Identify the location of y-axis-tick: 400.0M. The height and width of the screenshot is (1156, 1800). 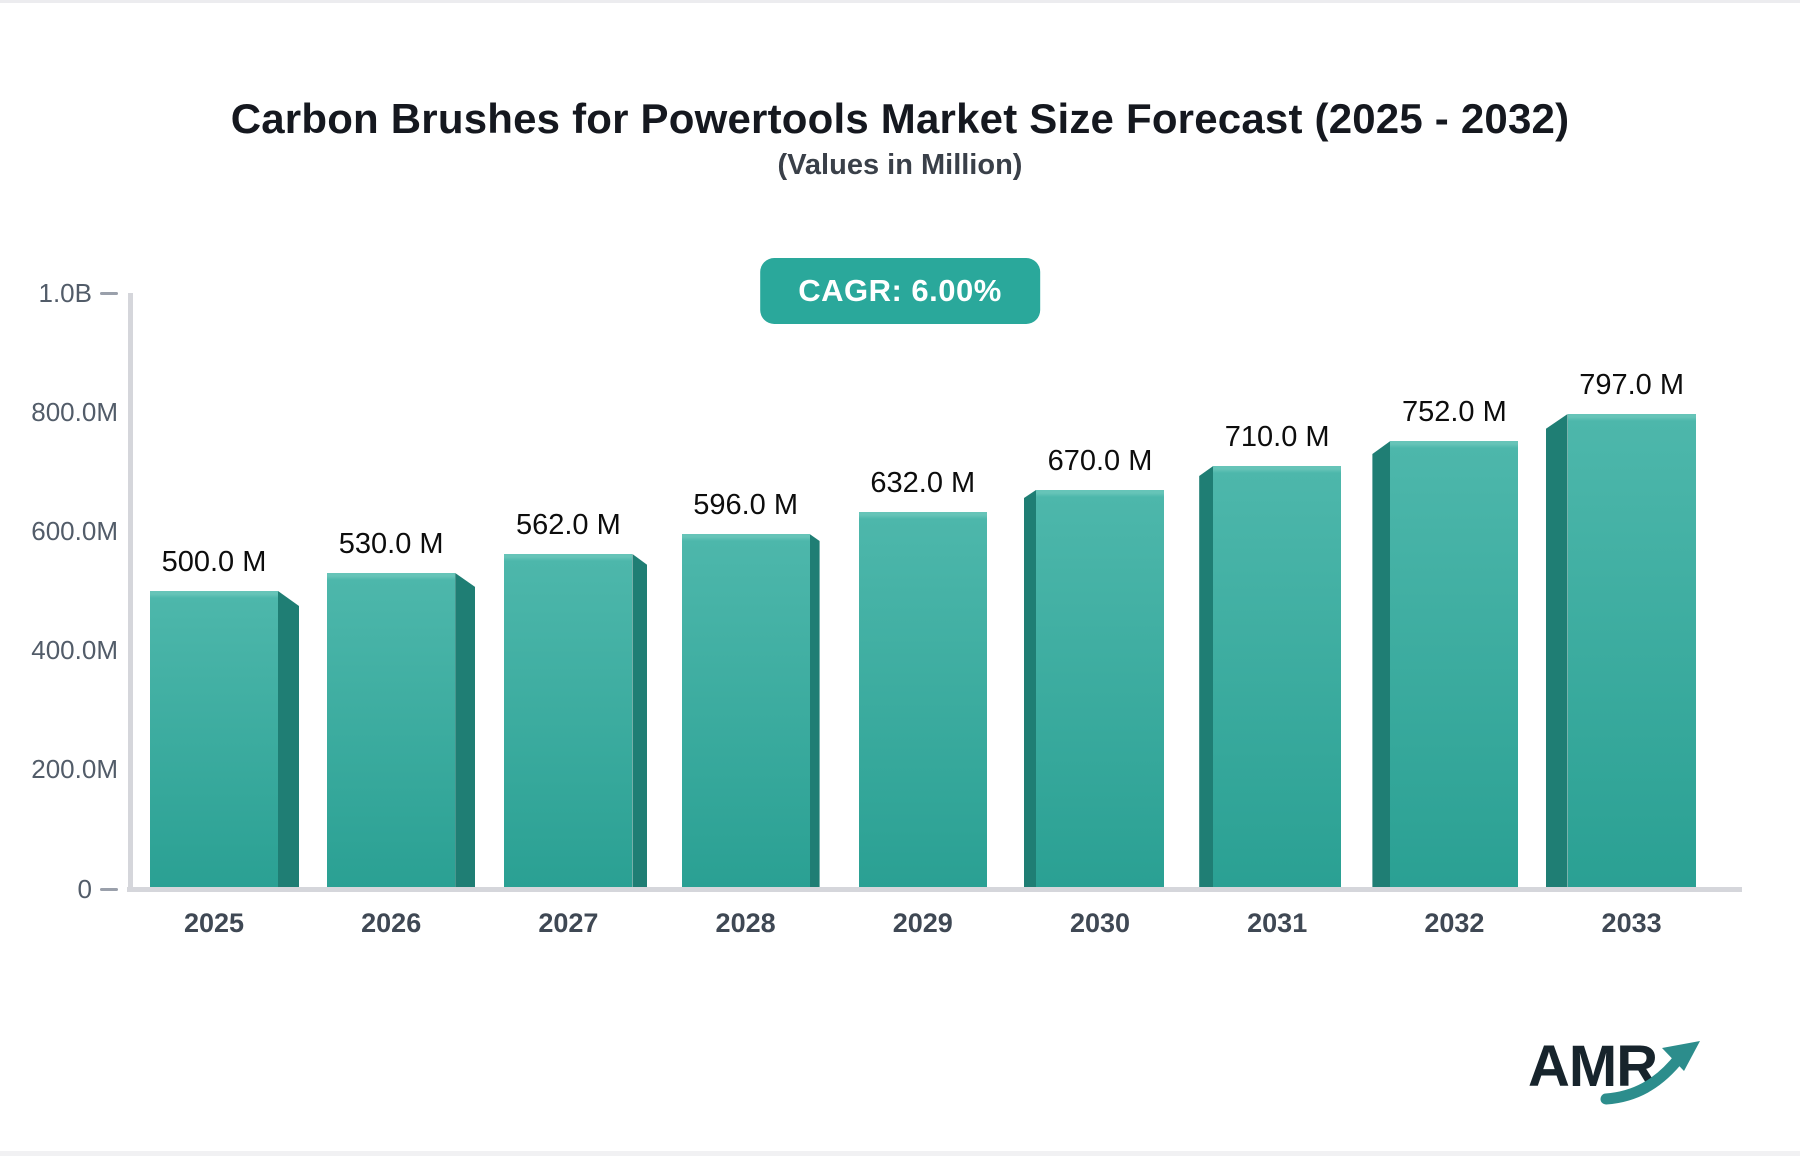
(68, 651).